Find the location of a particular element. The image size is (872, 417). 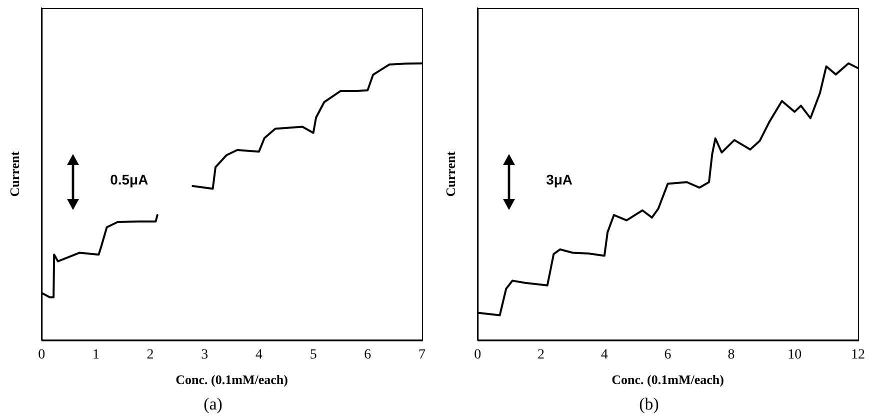

x-tick-label: 3 is located at coordinates (204, 354).